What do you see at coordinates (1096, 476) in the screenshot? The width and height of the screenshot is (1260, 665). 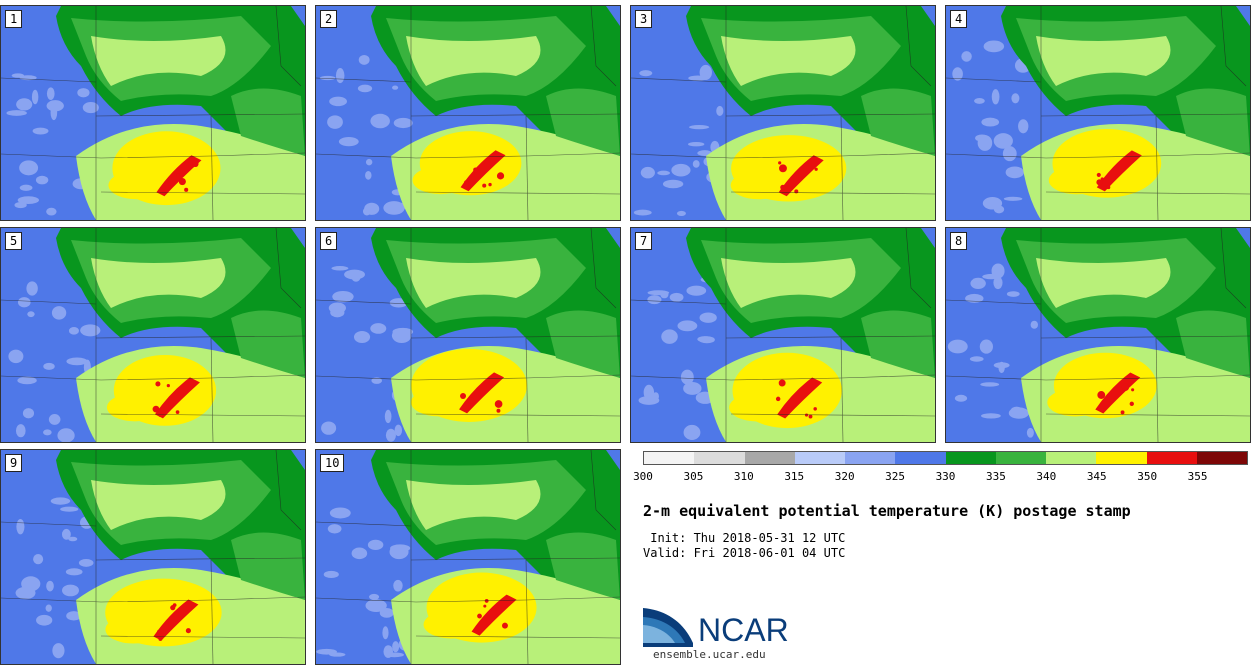 I see `colorbar-tick-label: 345` at bounding box center [1096, 476].